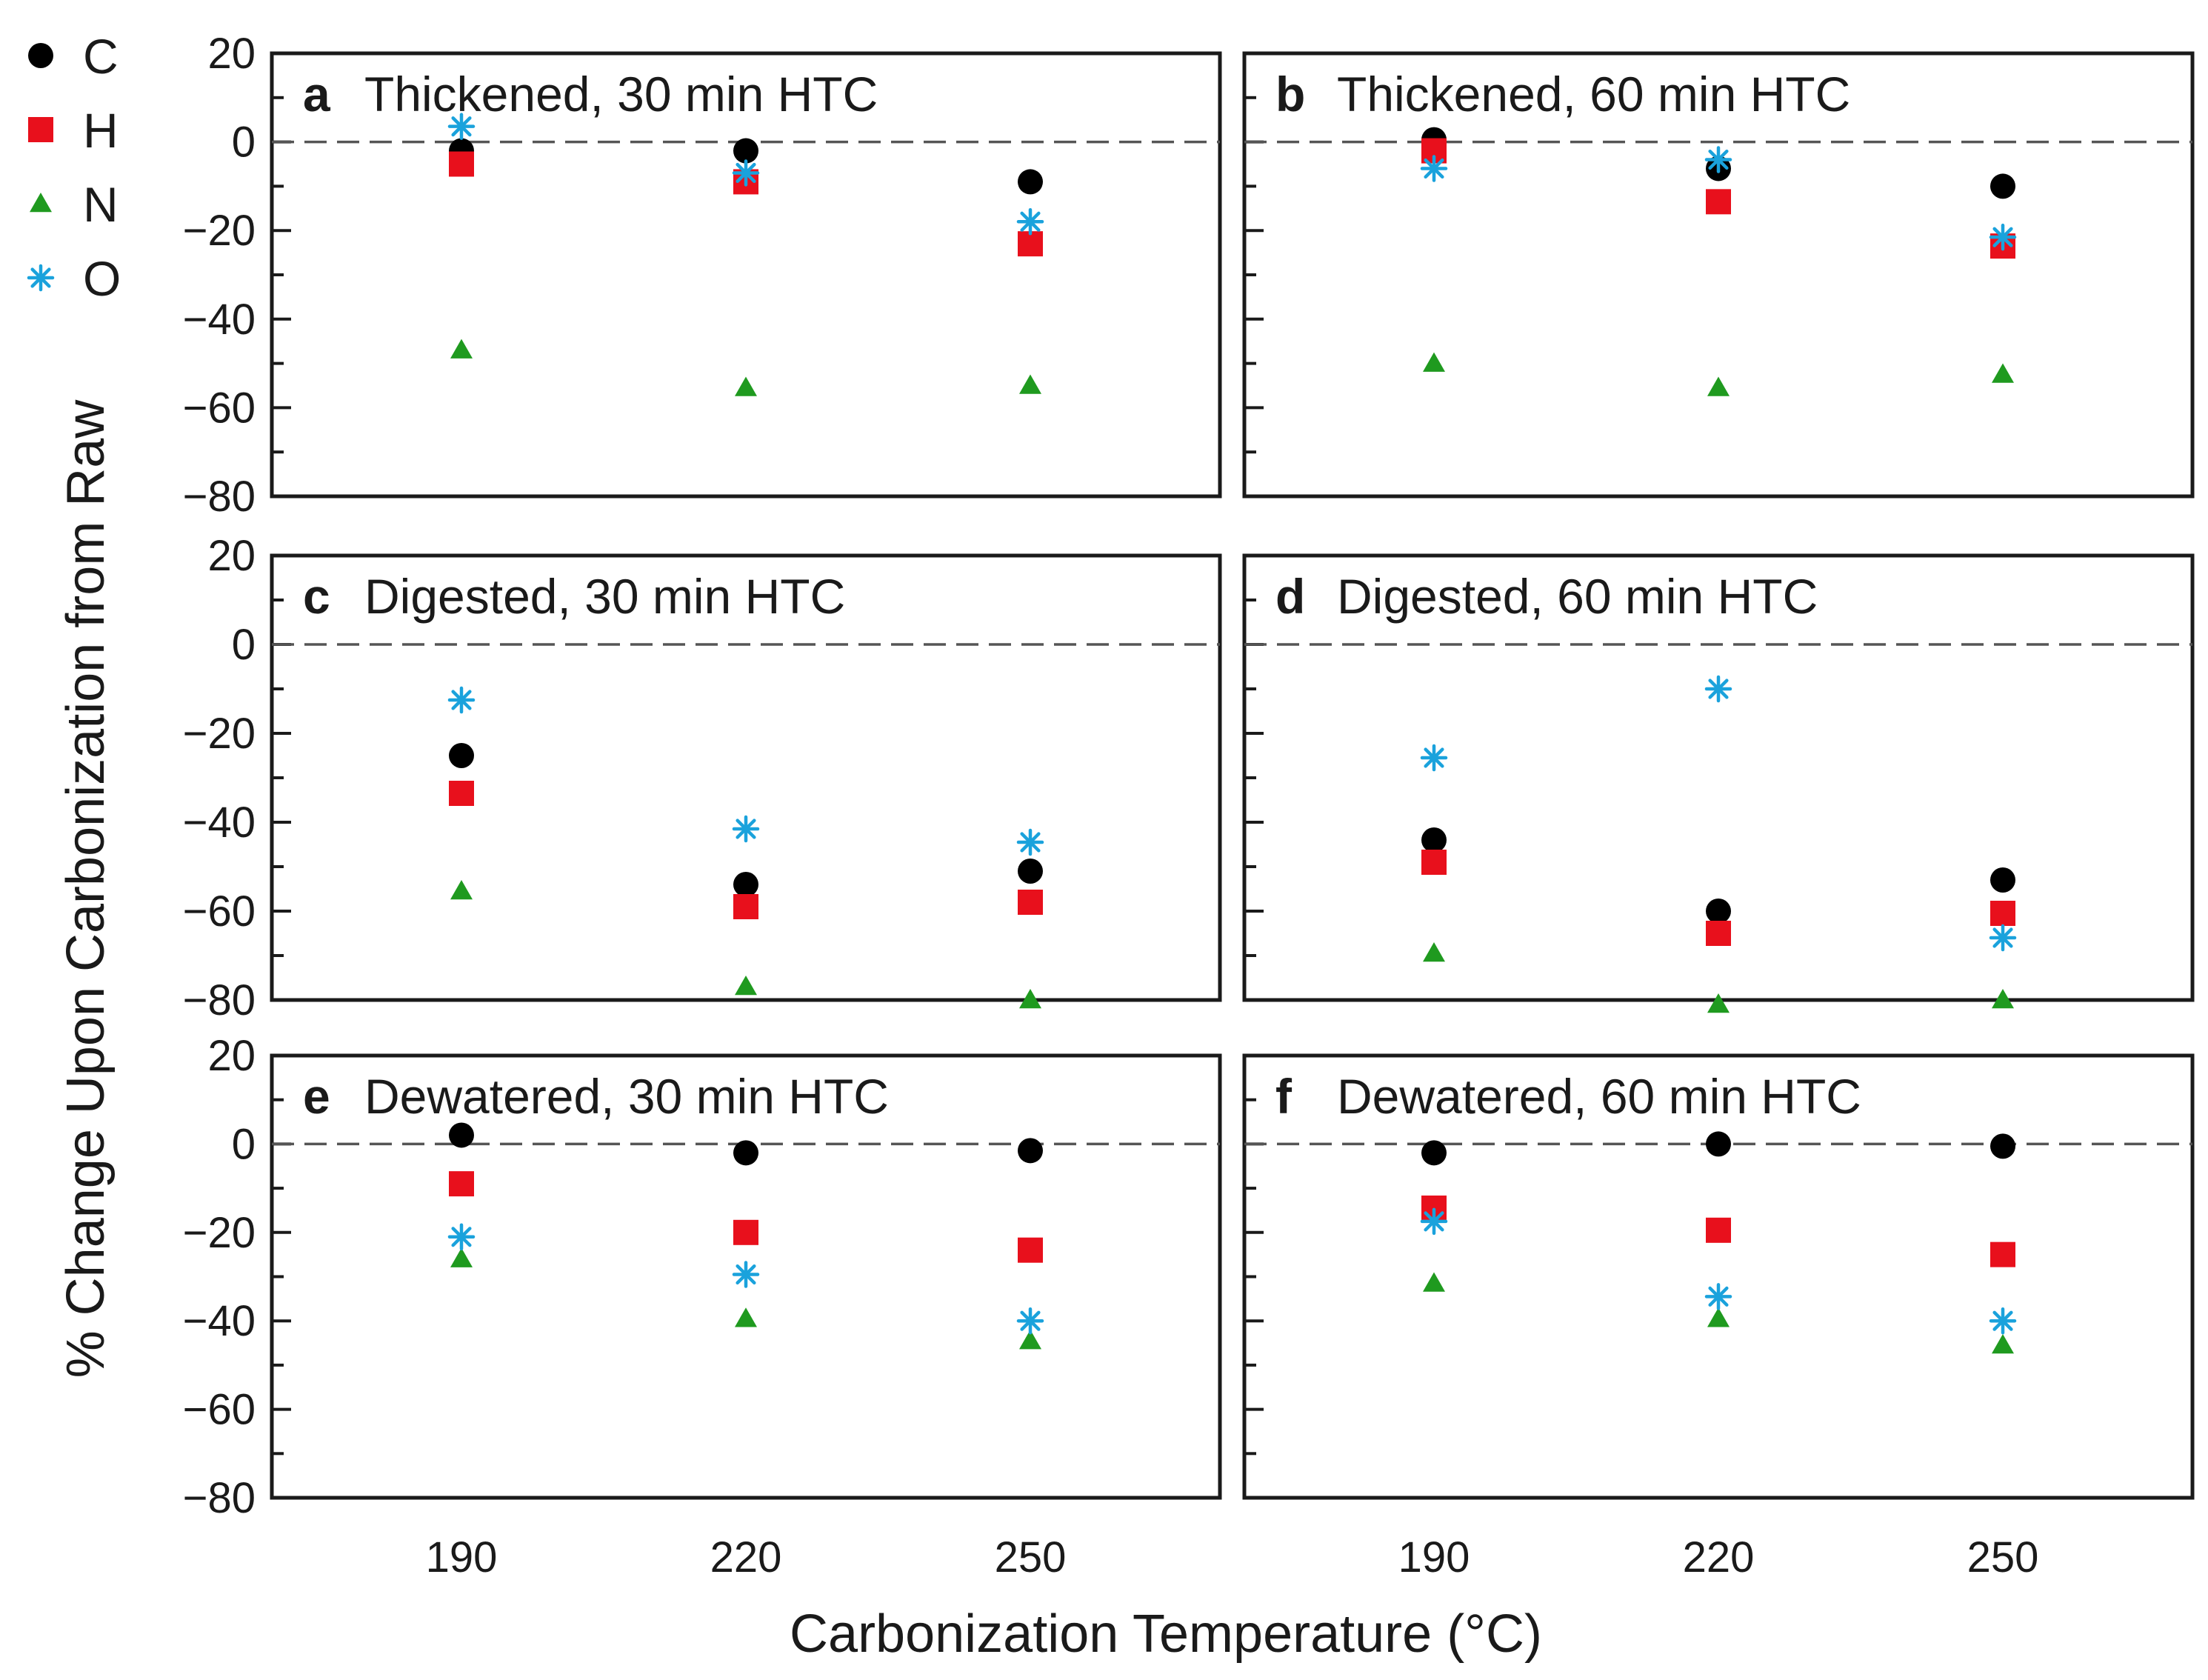 The image size is (2208, 1680). Describe the element at coordinates (102, 278) in the screenshot. I see `legend-label-o: O` at that location.